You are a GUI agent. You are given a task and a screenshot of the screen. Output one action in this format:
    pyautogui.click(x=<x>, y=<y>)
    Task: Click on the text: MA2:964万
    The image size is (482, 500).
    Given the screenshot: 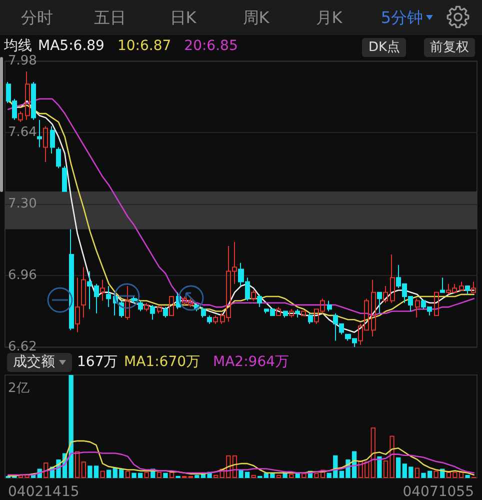 What is the action you would take?
    pyautogui.click(x=251, y=362)
    